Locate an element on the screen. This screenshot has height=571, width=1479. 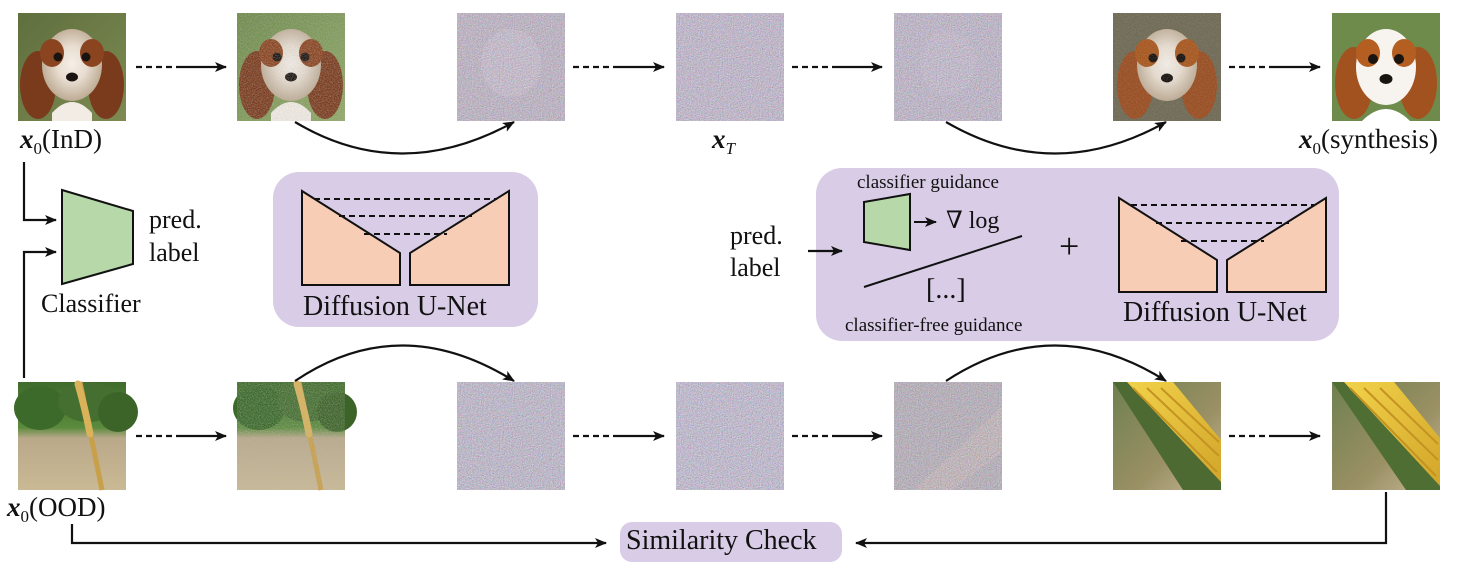
classifier-shape is located at coordinates (97, 237).